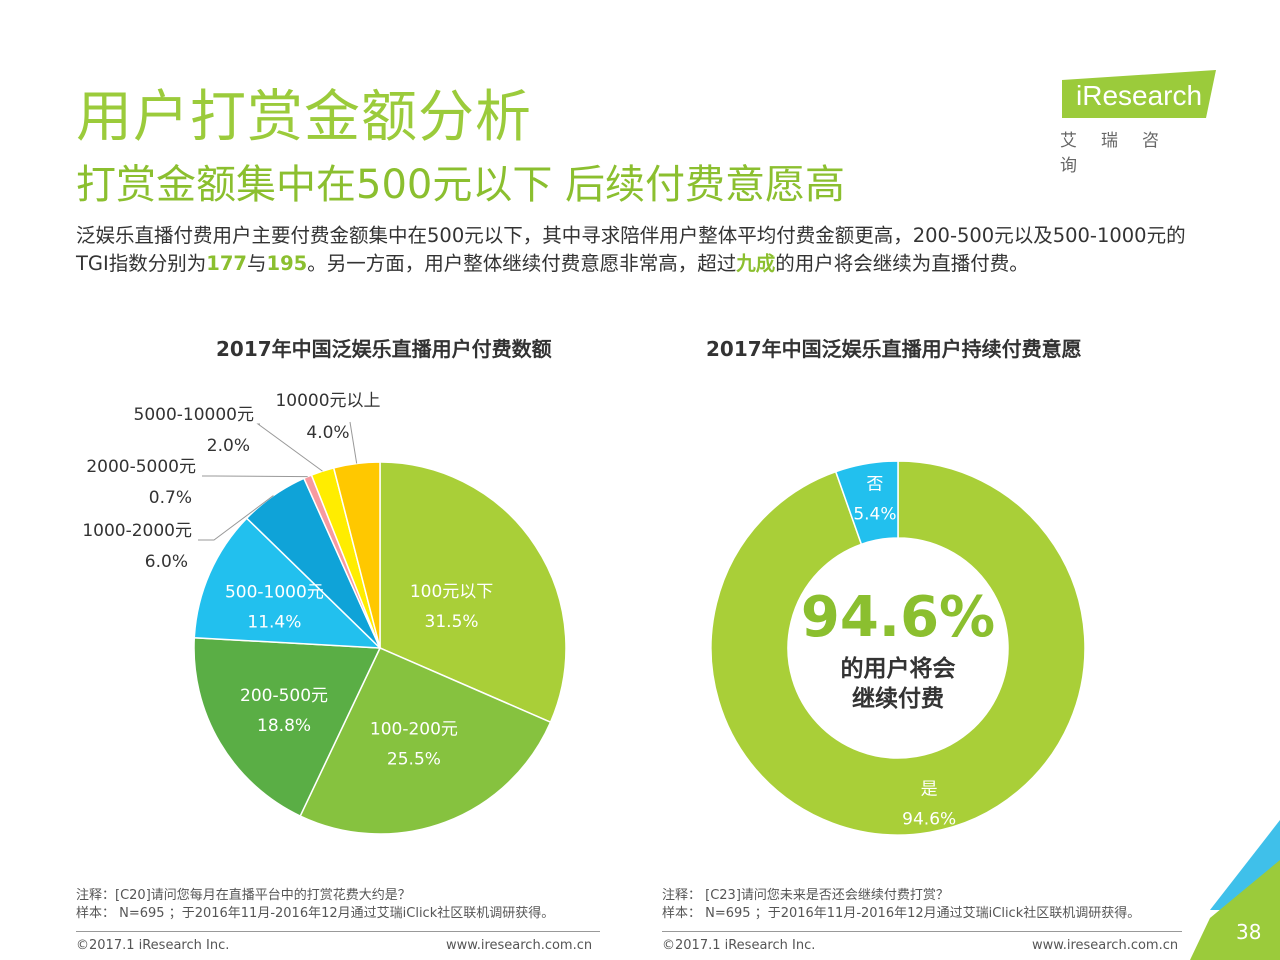 The width and height of the screenshot is (1280, 960). Describe the element at coordinates (284, 726) in the screenshot. I see `pie-value: 18.8%` at that location.